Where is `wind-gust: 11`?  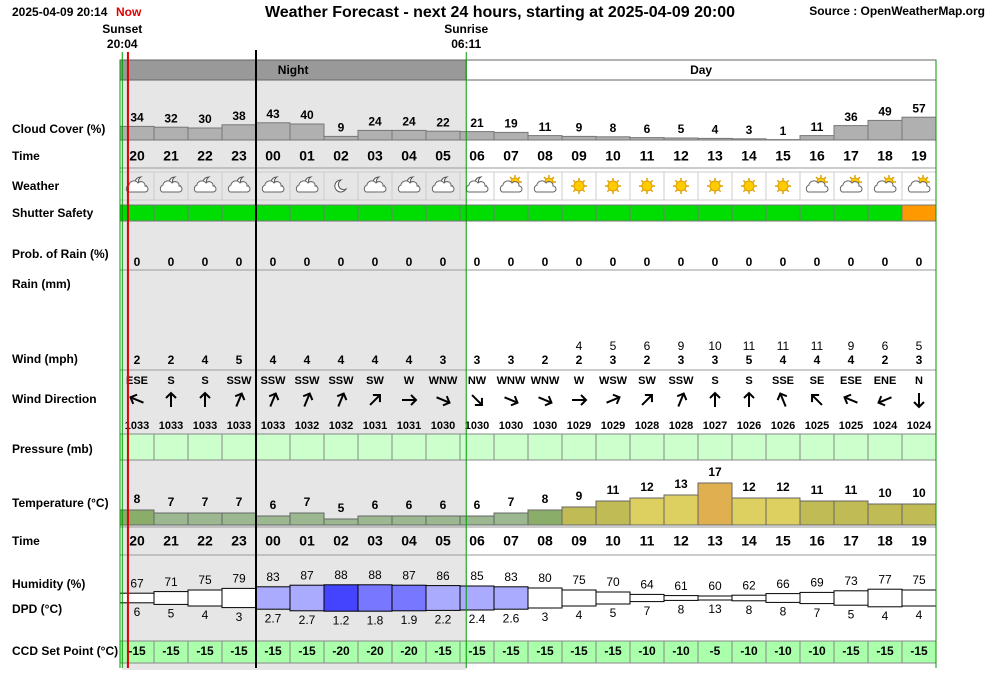 wind-gust: 11 is located at coordinates (783, 346).